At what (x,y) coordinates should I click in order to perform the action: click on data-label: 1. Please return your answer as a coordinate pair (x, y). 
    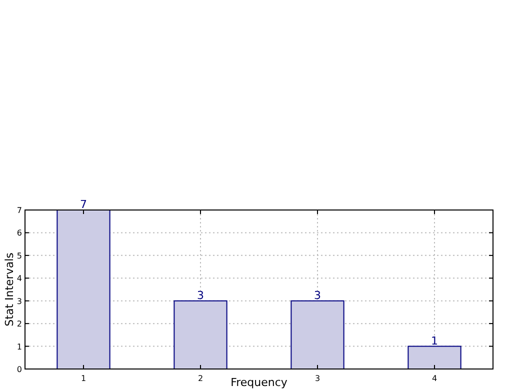
    Looking at the image, I should click on (434, 341).